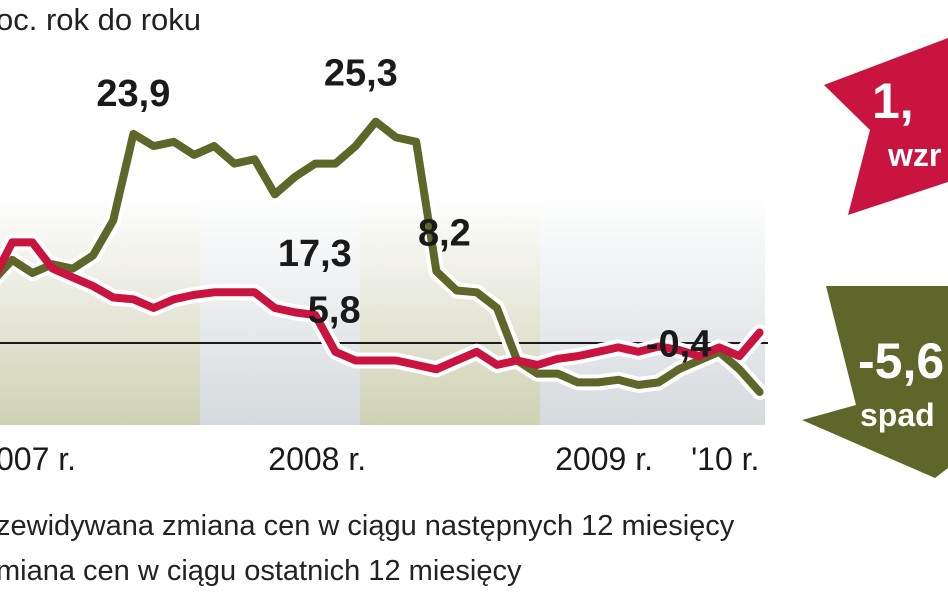  Describe the element at coordinates (100, 19) in the screenshot. I see `chart-subtitle: oc. rok do roku` at that location.